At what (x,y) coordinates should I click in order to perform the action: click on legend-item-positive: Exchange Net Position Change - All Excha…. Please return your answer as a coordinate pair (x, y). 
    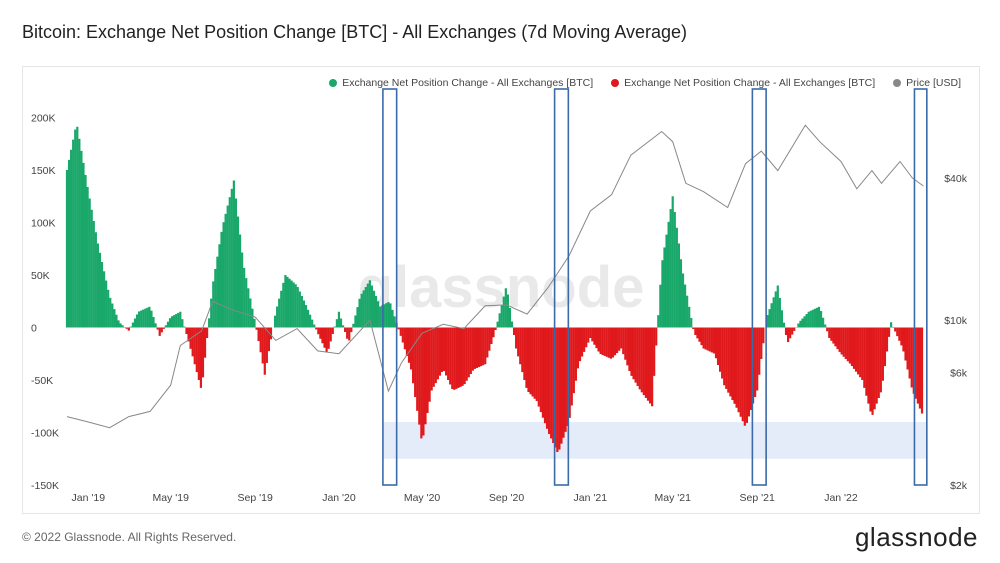
    Looking at the image, I should click on (461, 83).